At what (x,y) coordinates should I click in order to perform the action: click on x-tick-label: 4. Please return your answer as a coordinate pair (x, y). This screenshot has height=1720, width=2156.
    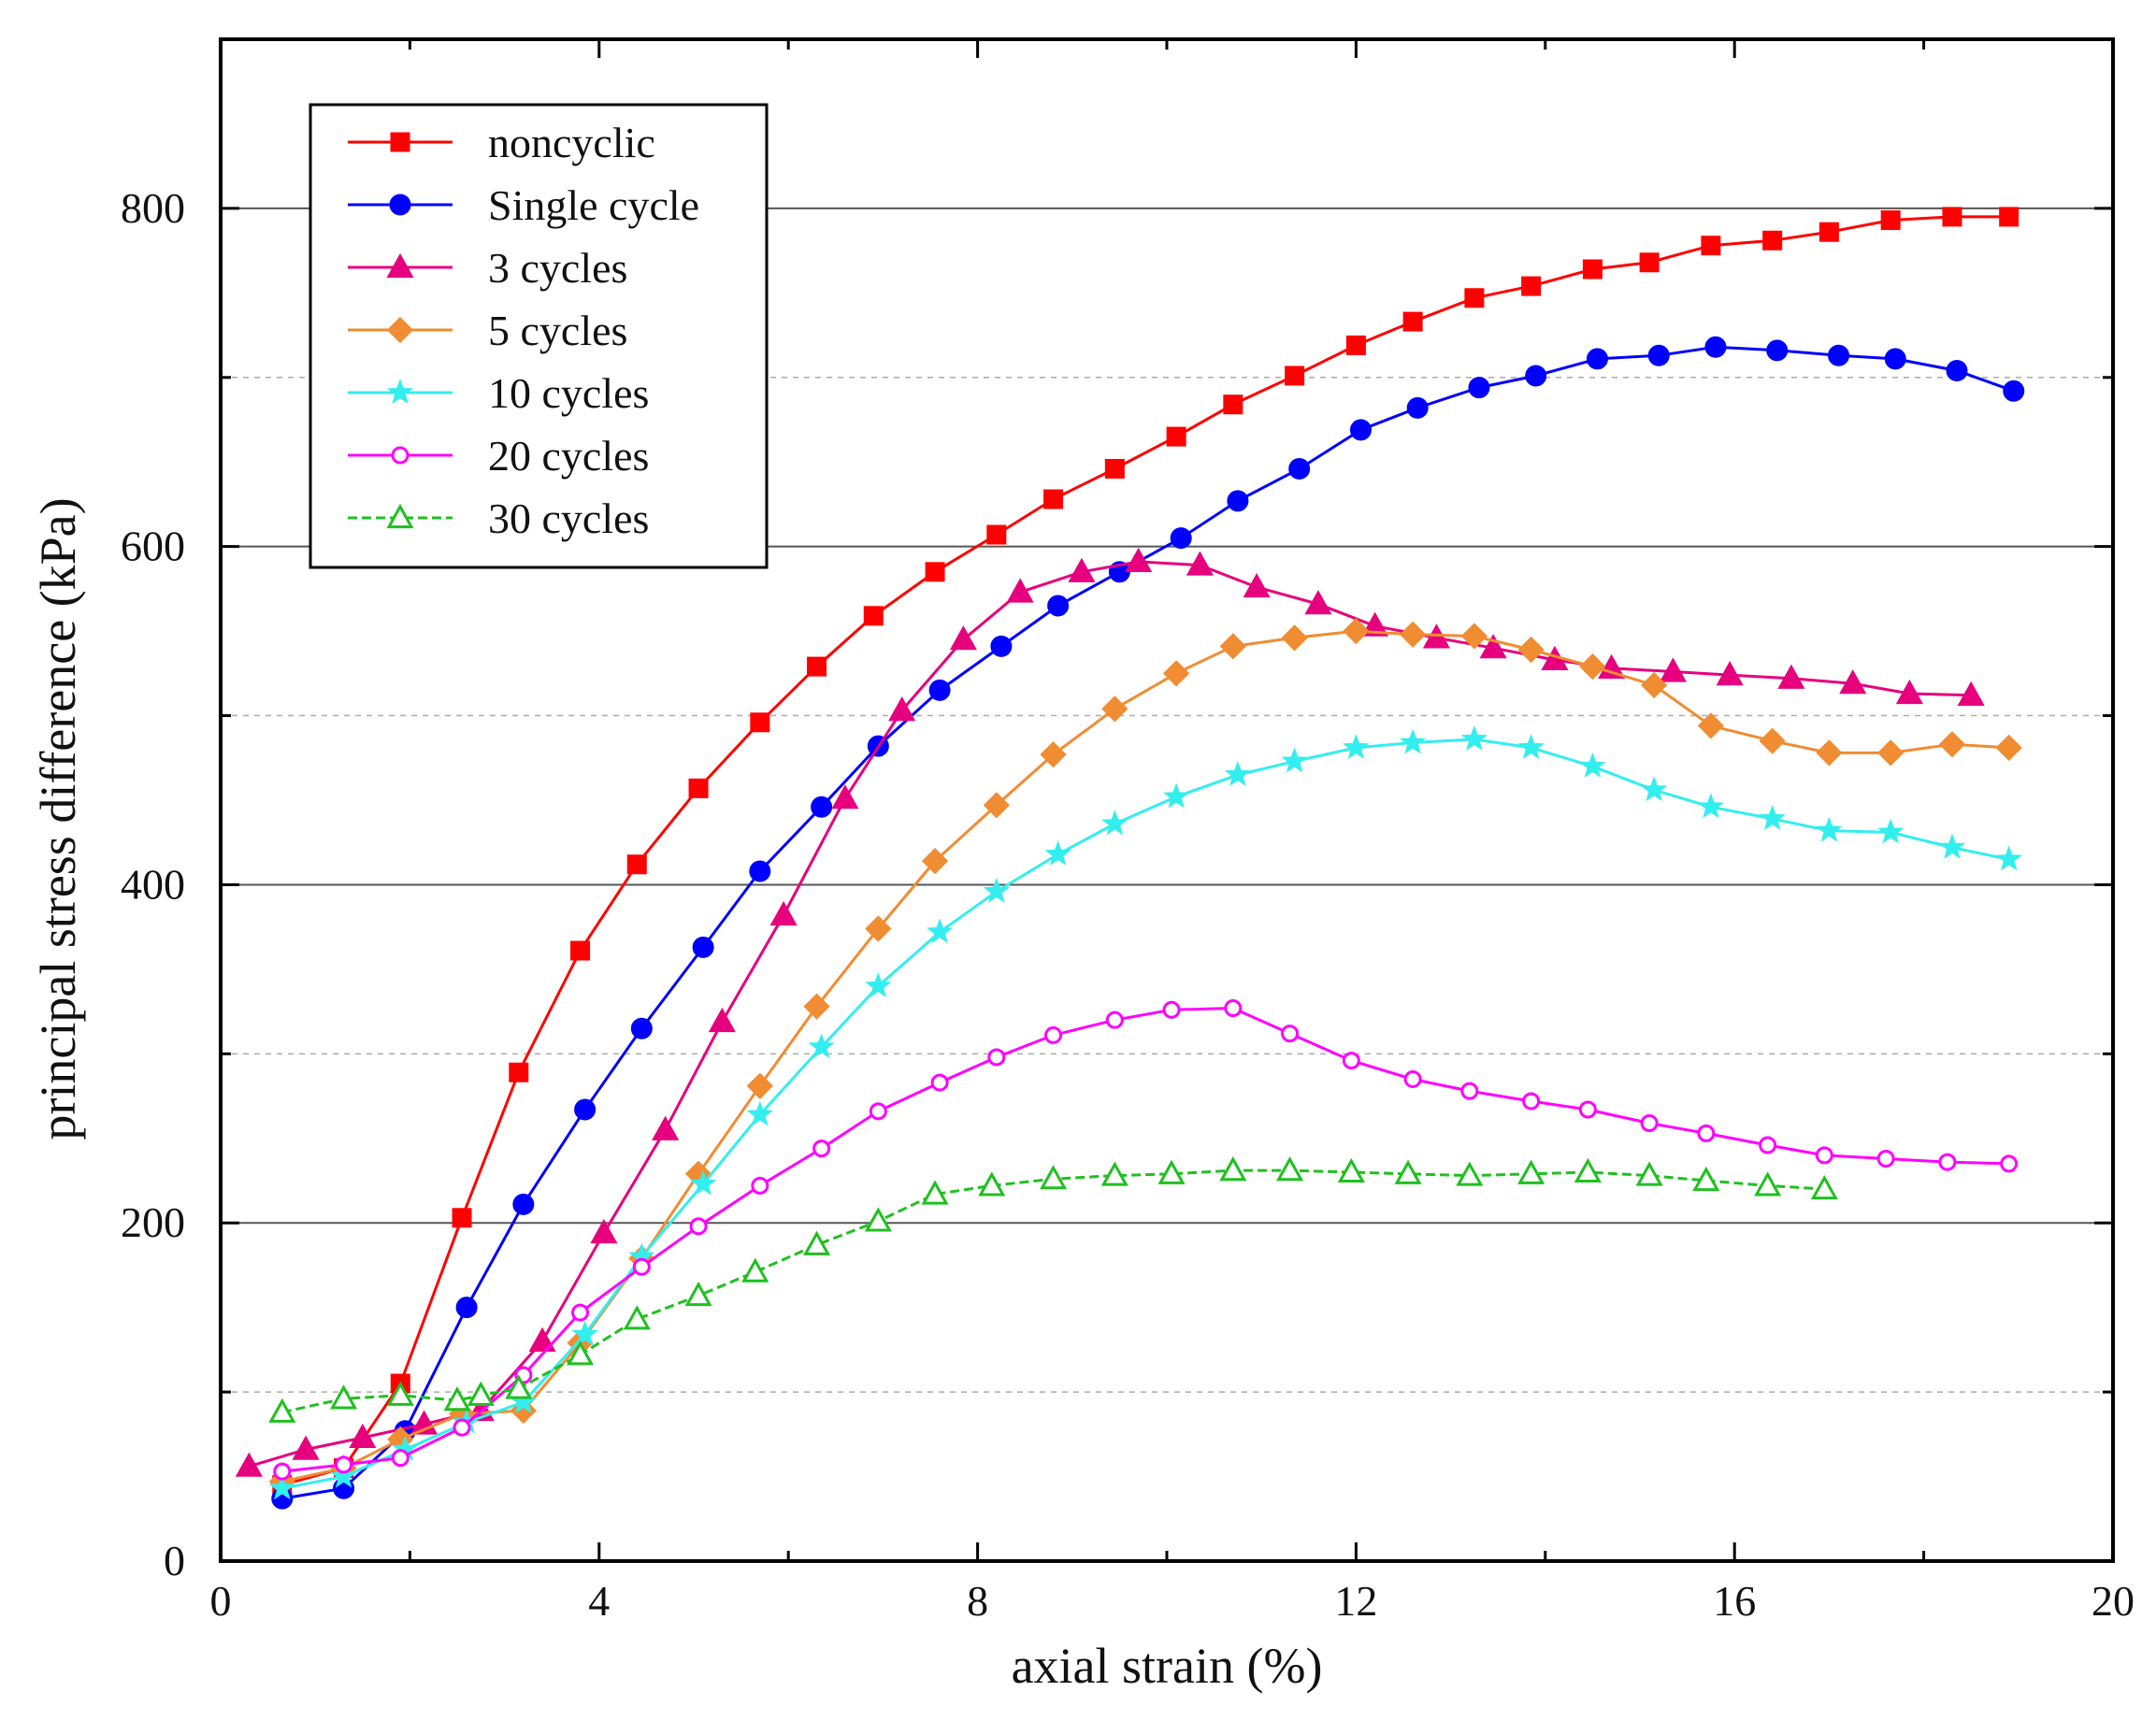
    Looking at the image, I should click on (599, 1601).